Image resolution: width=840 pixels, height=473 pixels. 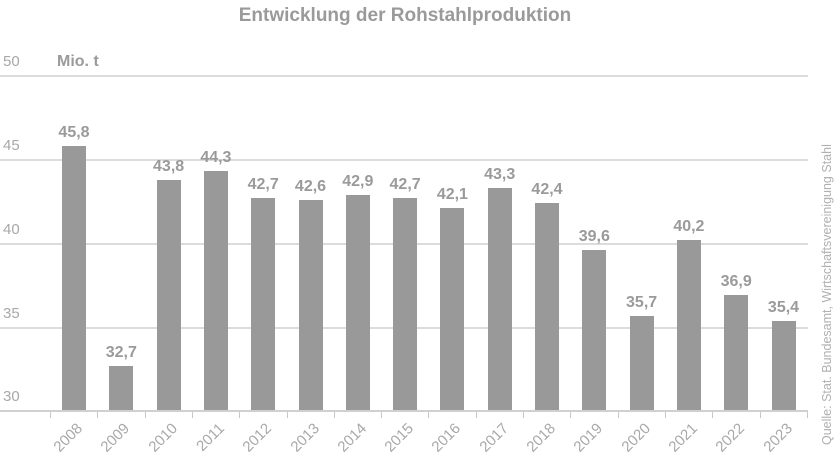 I want to click on y-tick-50: 50, so click(x=11, y=61).